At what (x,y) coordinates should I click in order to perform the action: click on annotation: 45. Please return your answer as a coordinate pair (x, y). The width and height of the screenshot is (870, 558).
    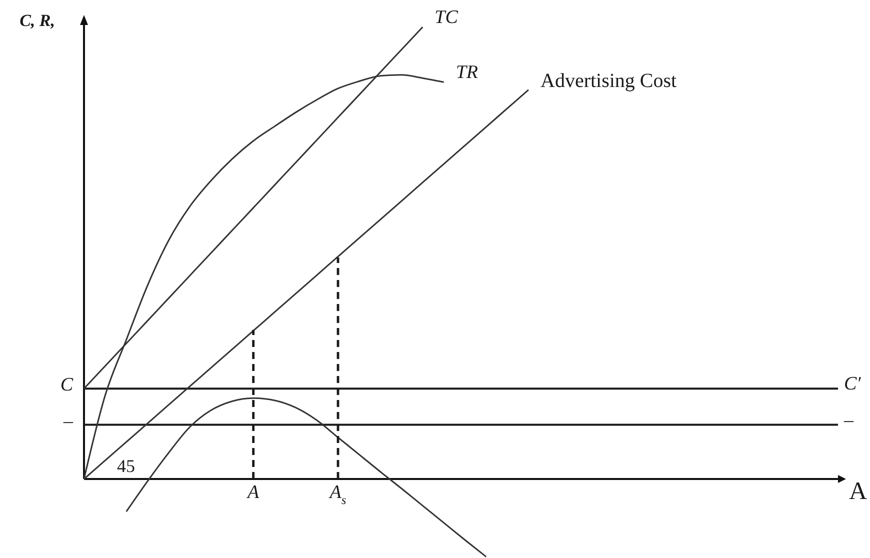
    Looking at the image, I should click on (126, 466).